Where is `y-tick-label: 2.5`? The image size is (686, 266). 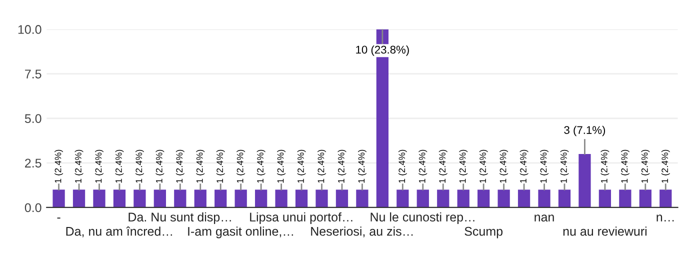 y-tick-label: 2.5 is located at coordinates (33, 163).